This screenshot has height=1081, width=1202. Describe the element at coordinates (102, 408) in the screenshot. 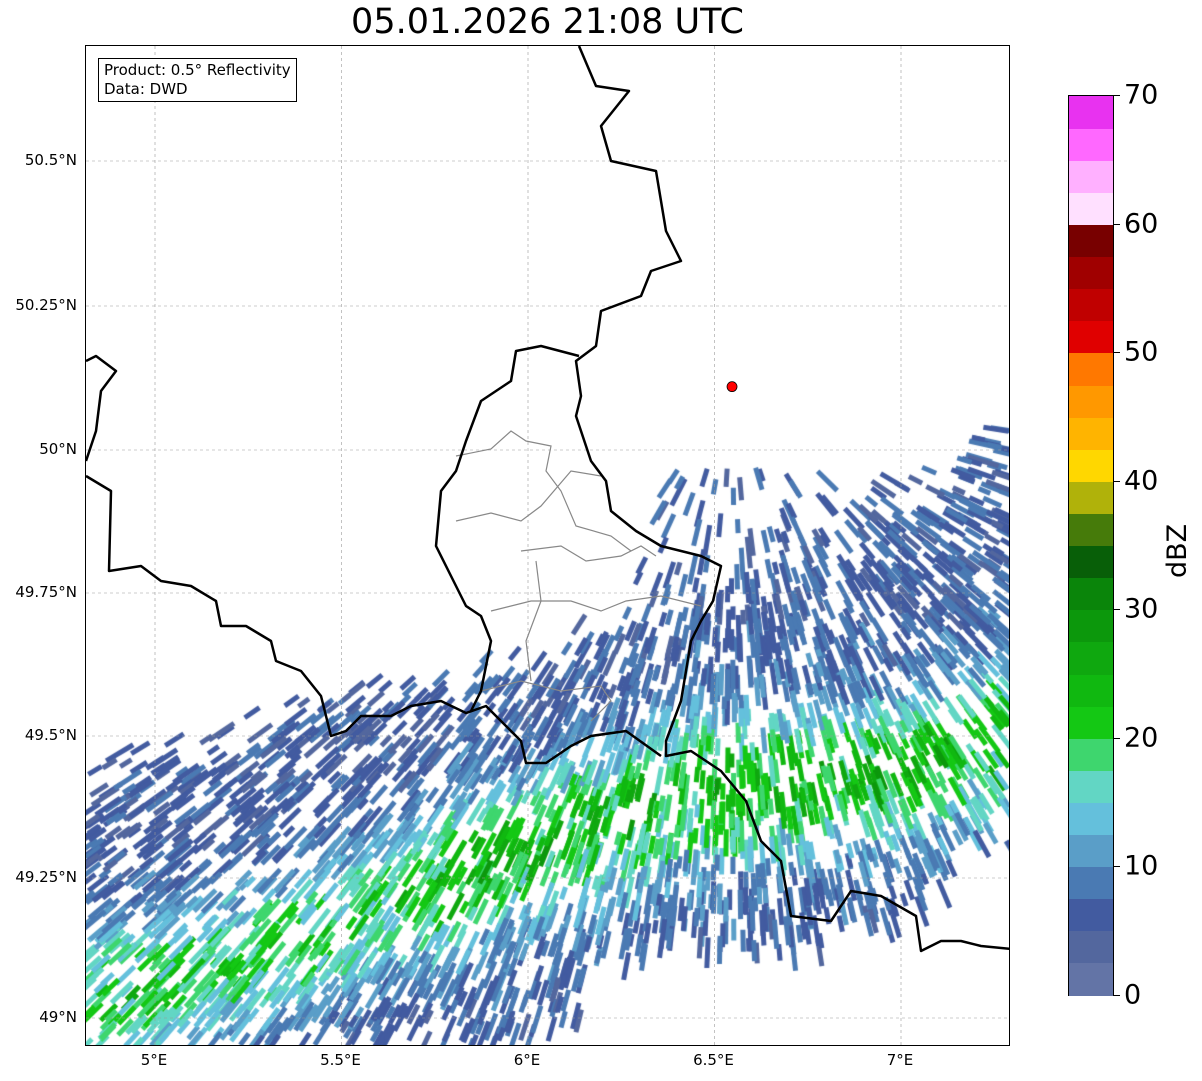

I see `border-belgium` at that location.